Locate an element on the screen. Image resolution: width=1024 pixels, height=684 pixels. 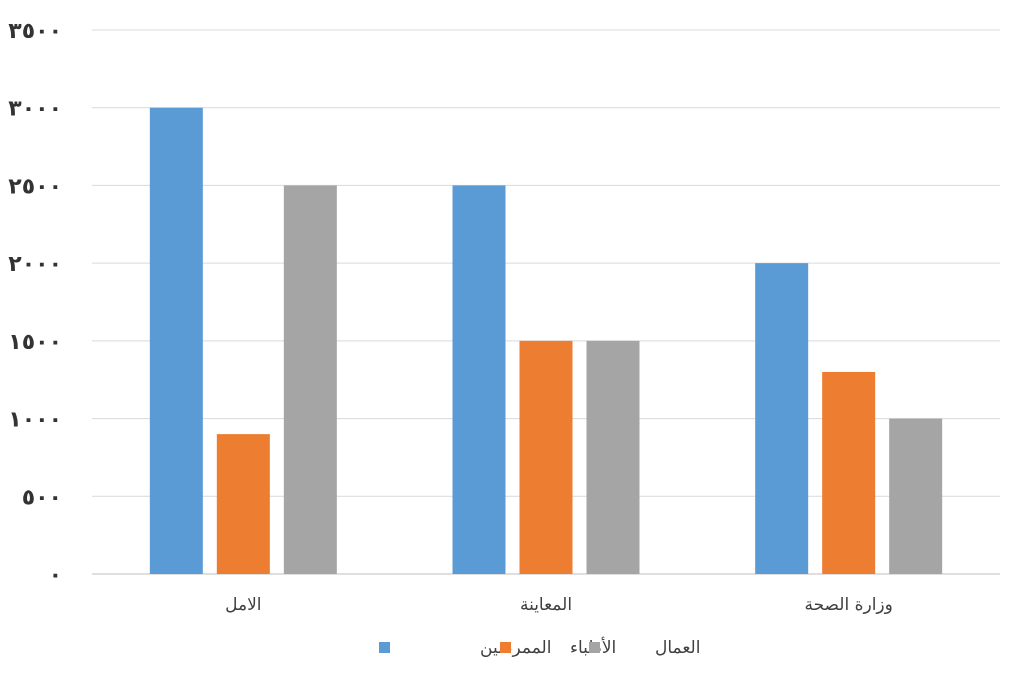
y-tick-label: ٠ is located at coordinates (55, 575).